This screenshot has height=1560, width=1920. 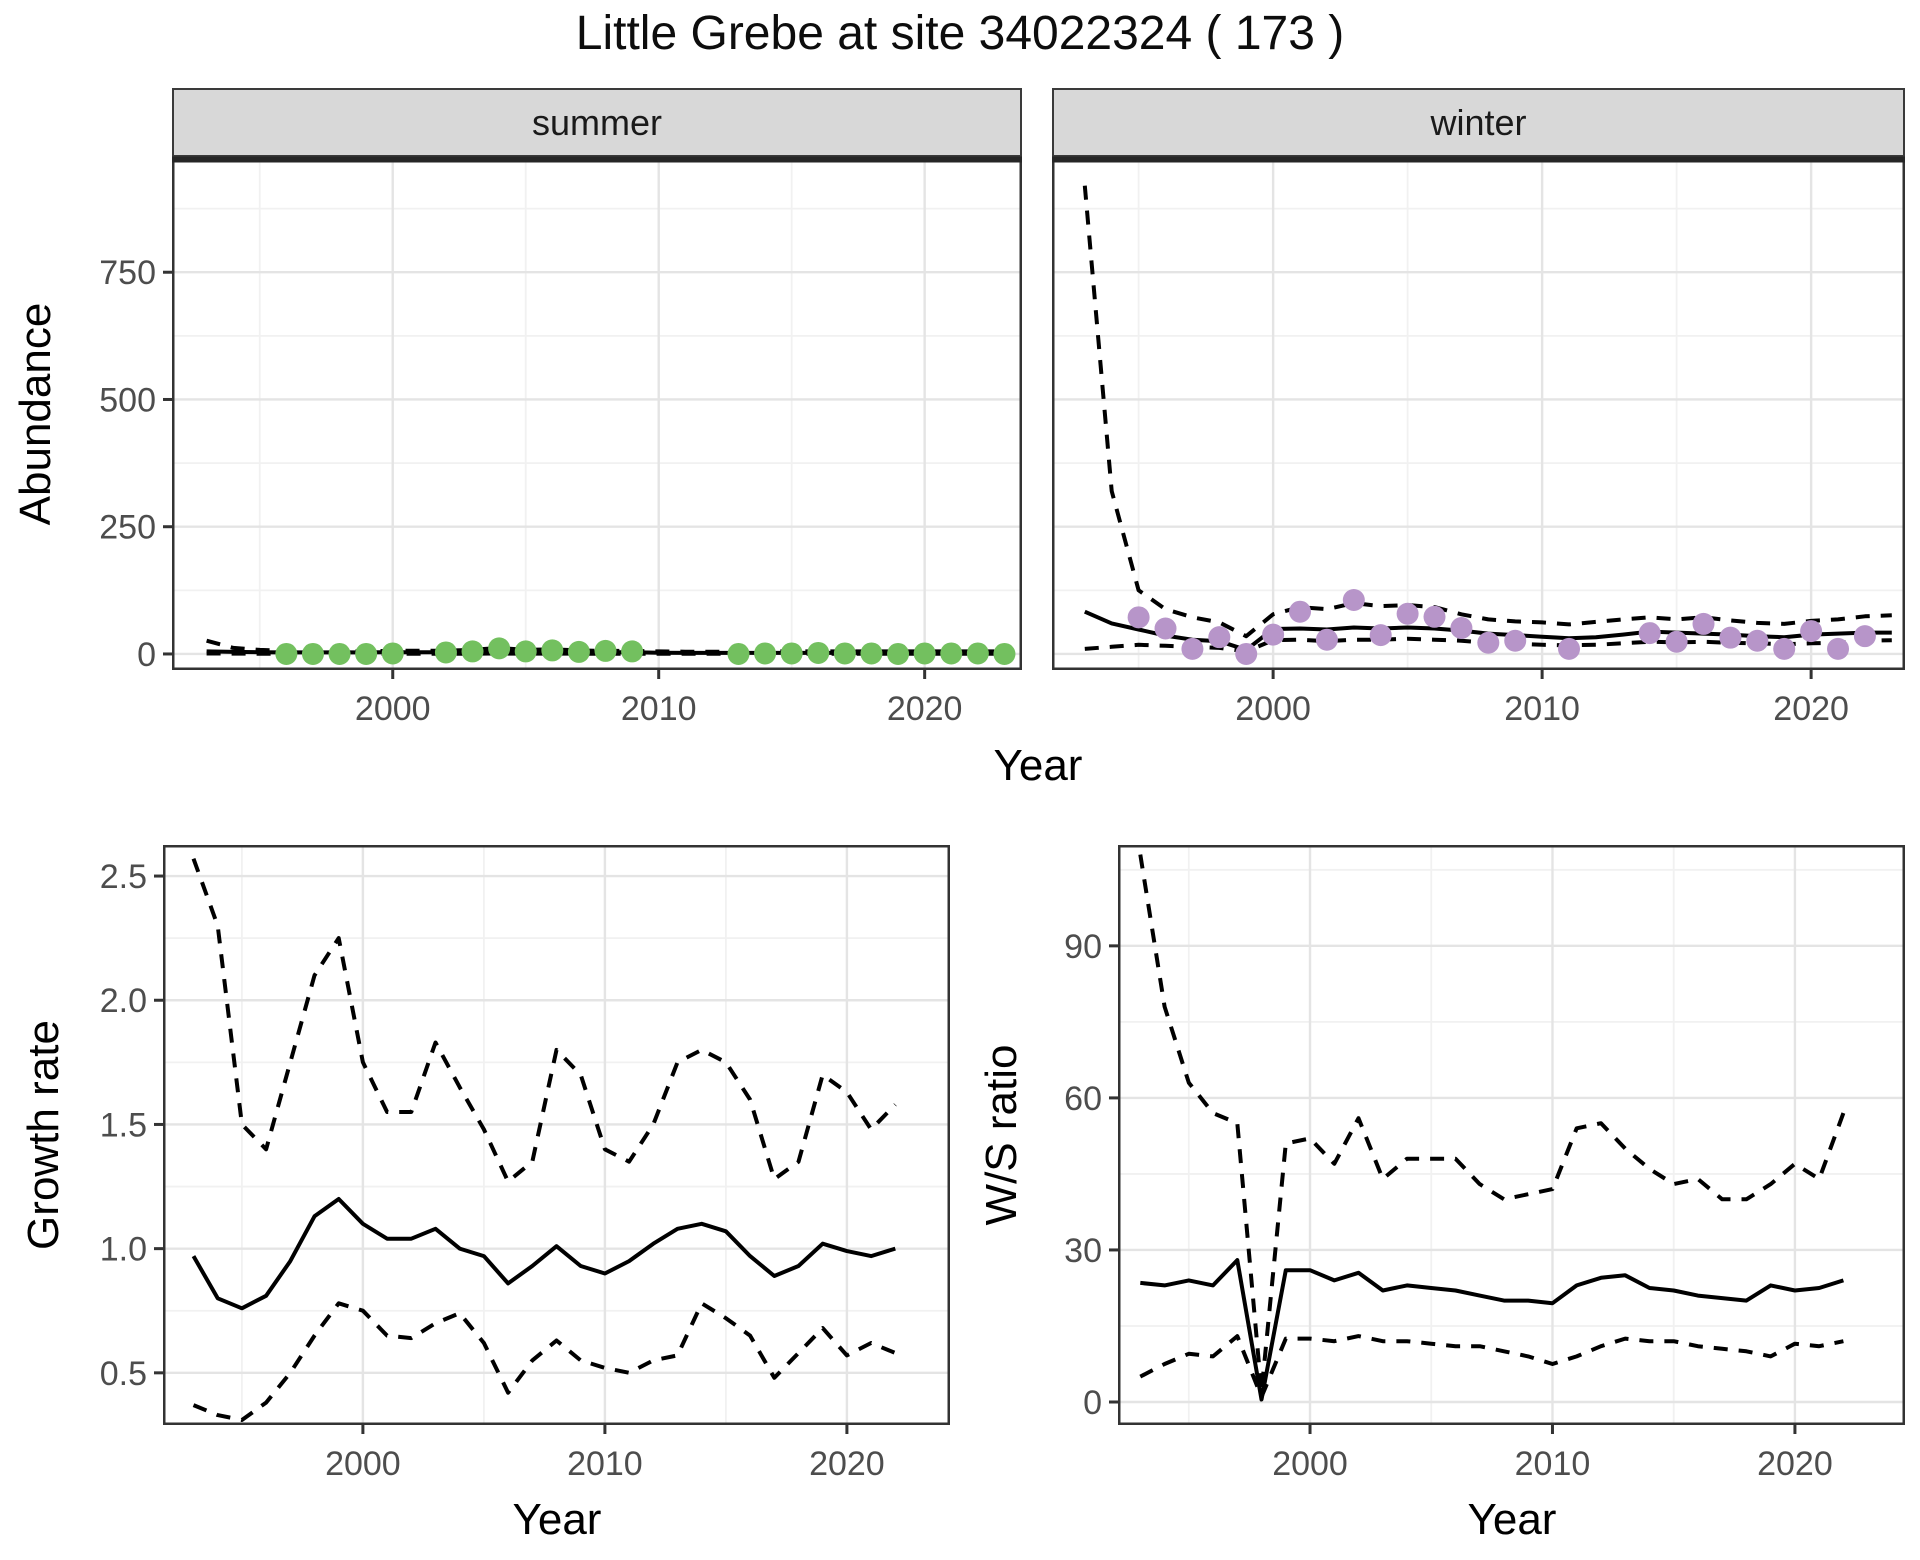 I want to click on y-tick-label: 2.5, so click(x=123, y=877).